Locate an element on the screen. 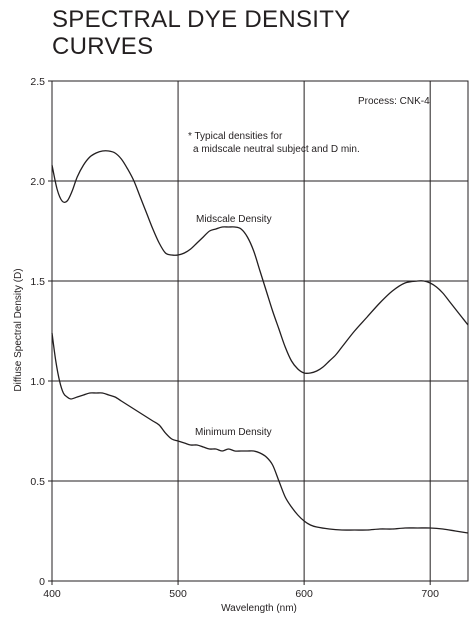 This screenshot has width=473, height=618. y-tick-label: 1.5 is located at coordinates (37, 282).